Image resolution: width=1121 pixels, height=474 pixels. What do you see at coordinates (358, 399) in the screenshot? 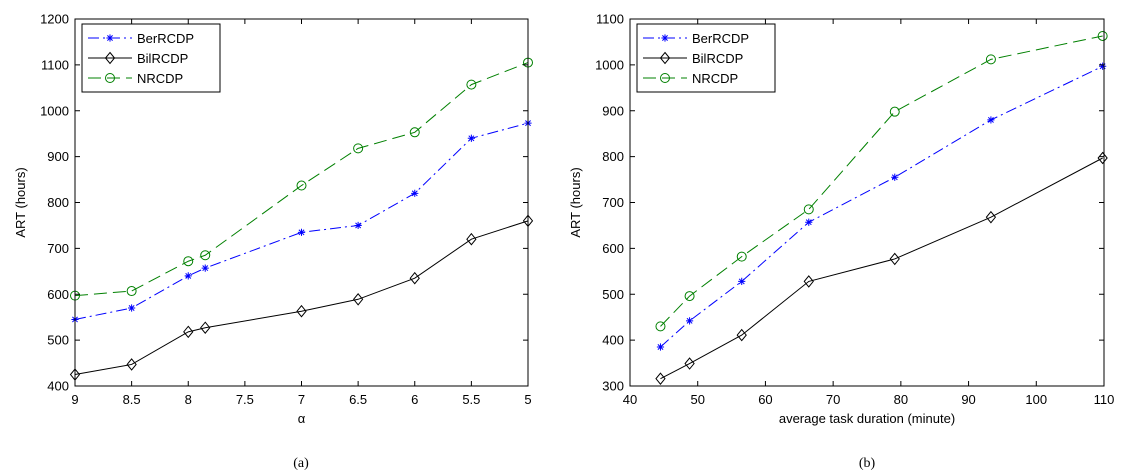
I see `x-tick-label: 6.5` at bounding box center [358, 399].